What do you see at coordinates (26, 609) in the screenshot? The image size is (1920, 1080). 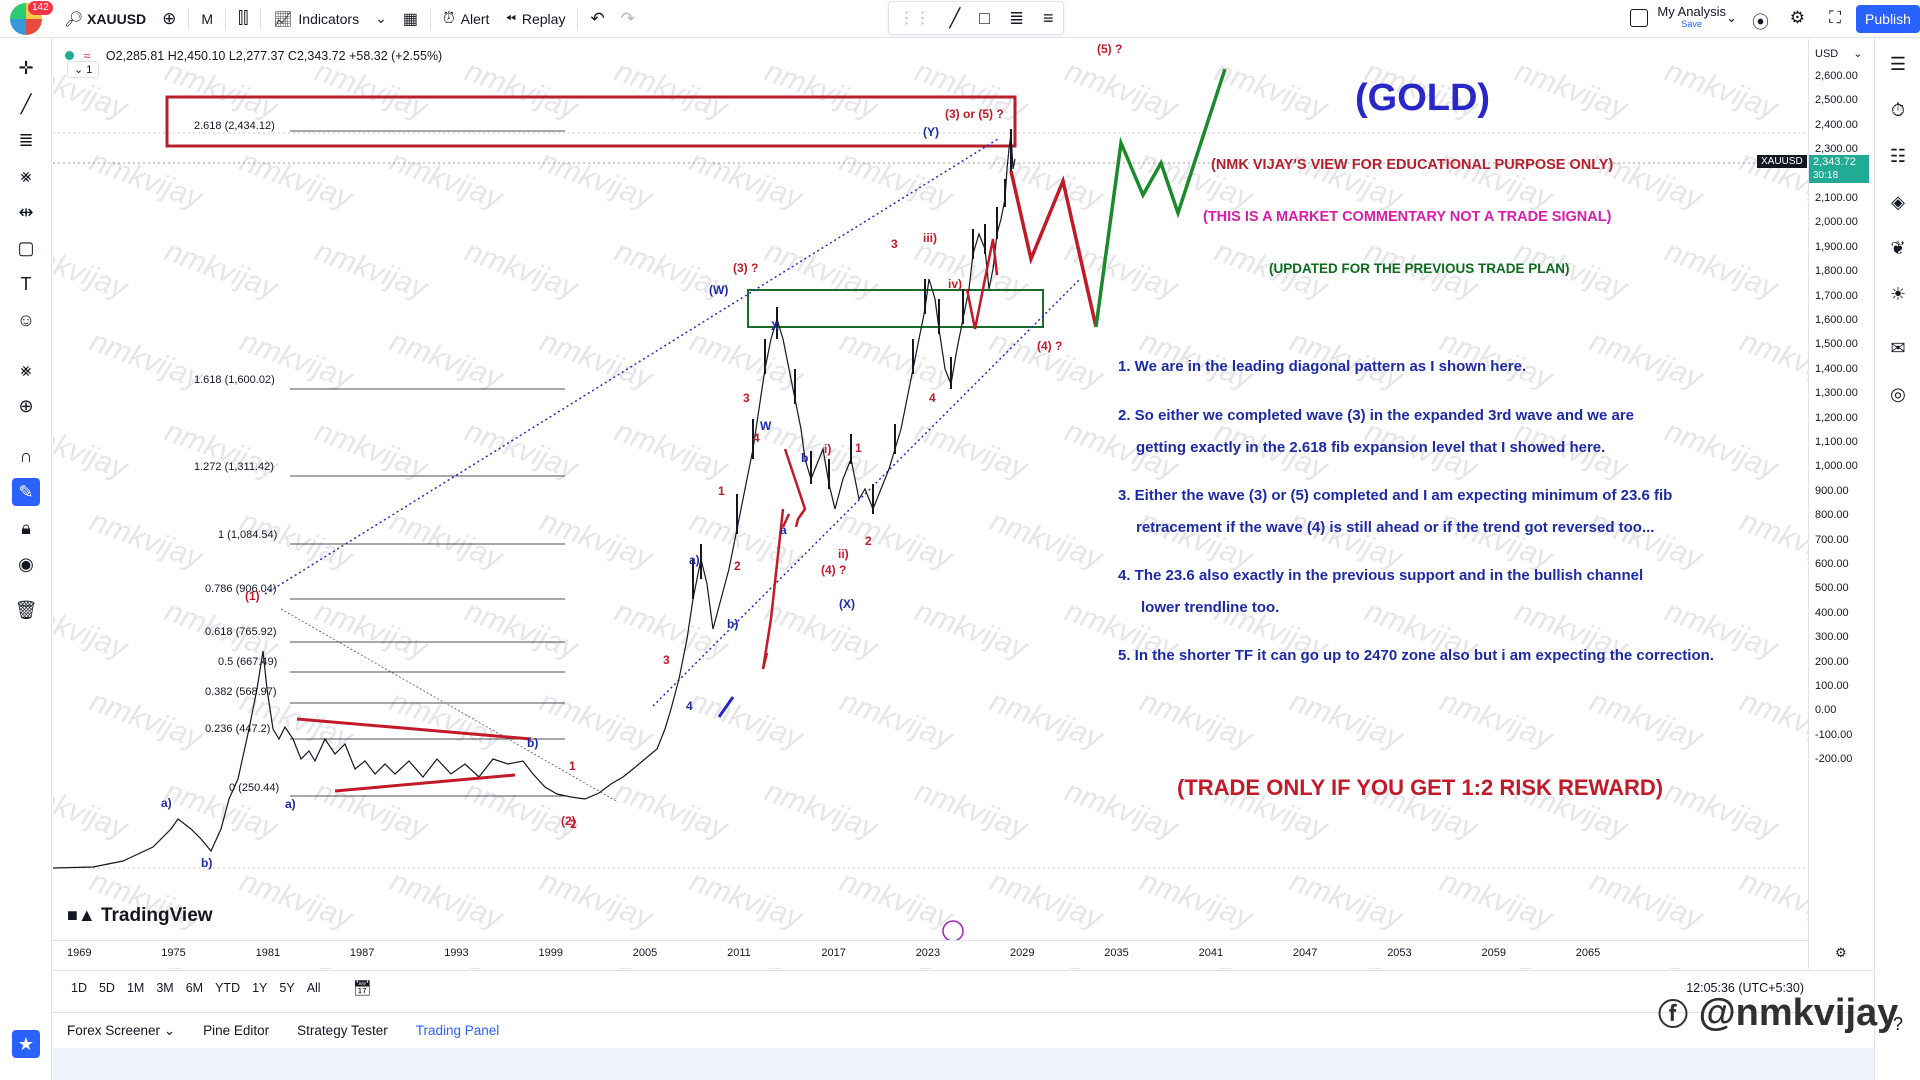 I see `trash-icon: 🗑︎` at bounding box center [26, 609].